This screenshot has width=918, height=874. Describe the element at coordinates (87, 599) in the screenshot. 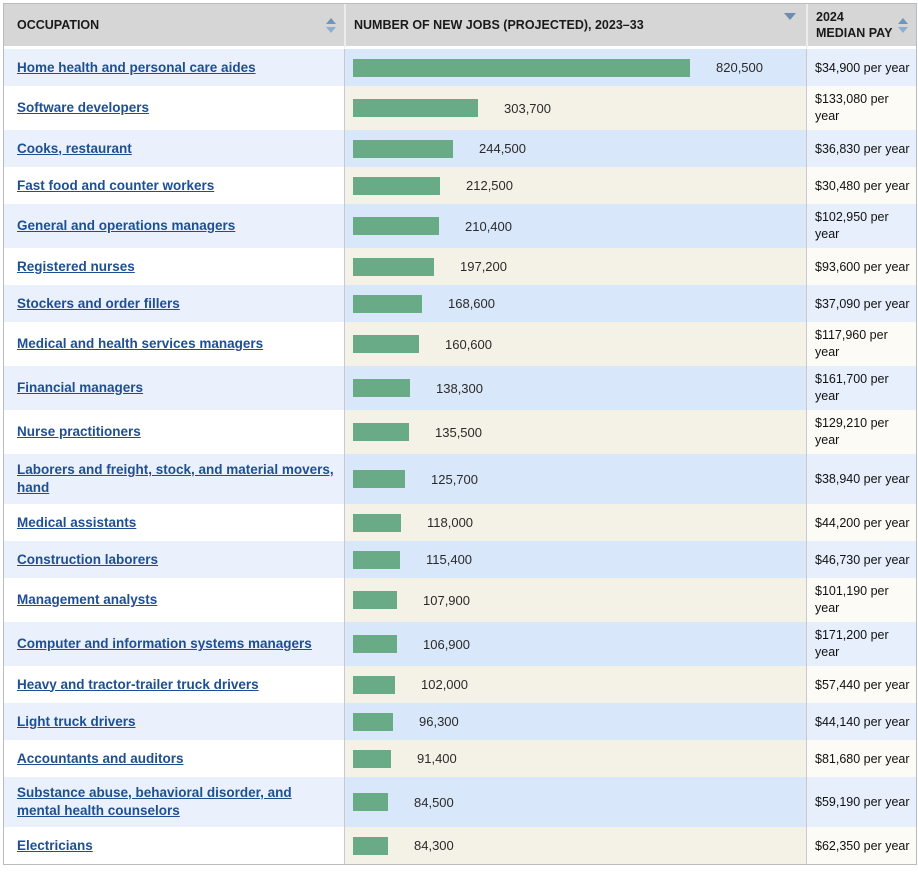

I see `occupation-link: Management analysts` at that location.